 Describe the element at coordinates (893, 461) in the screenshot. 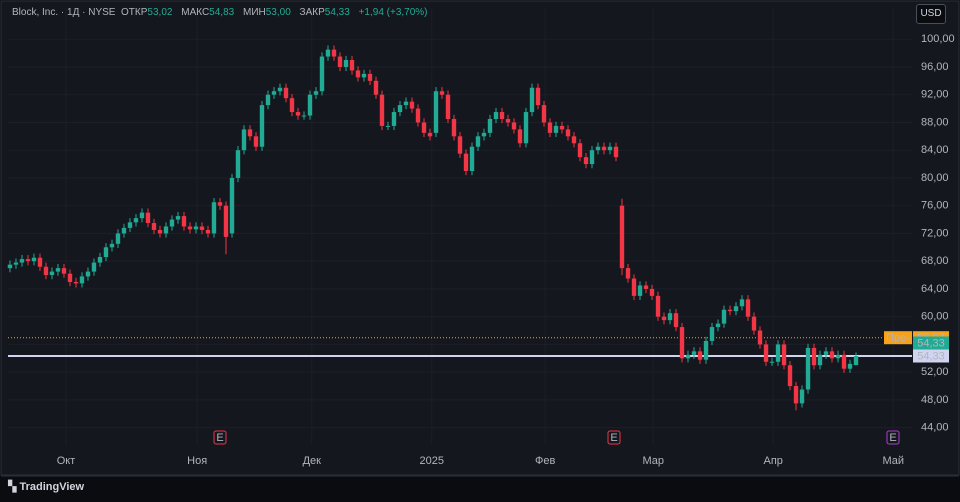

I see `x-tick-label: Май` at that location.